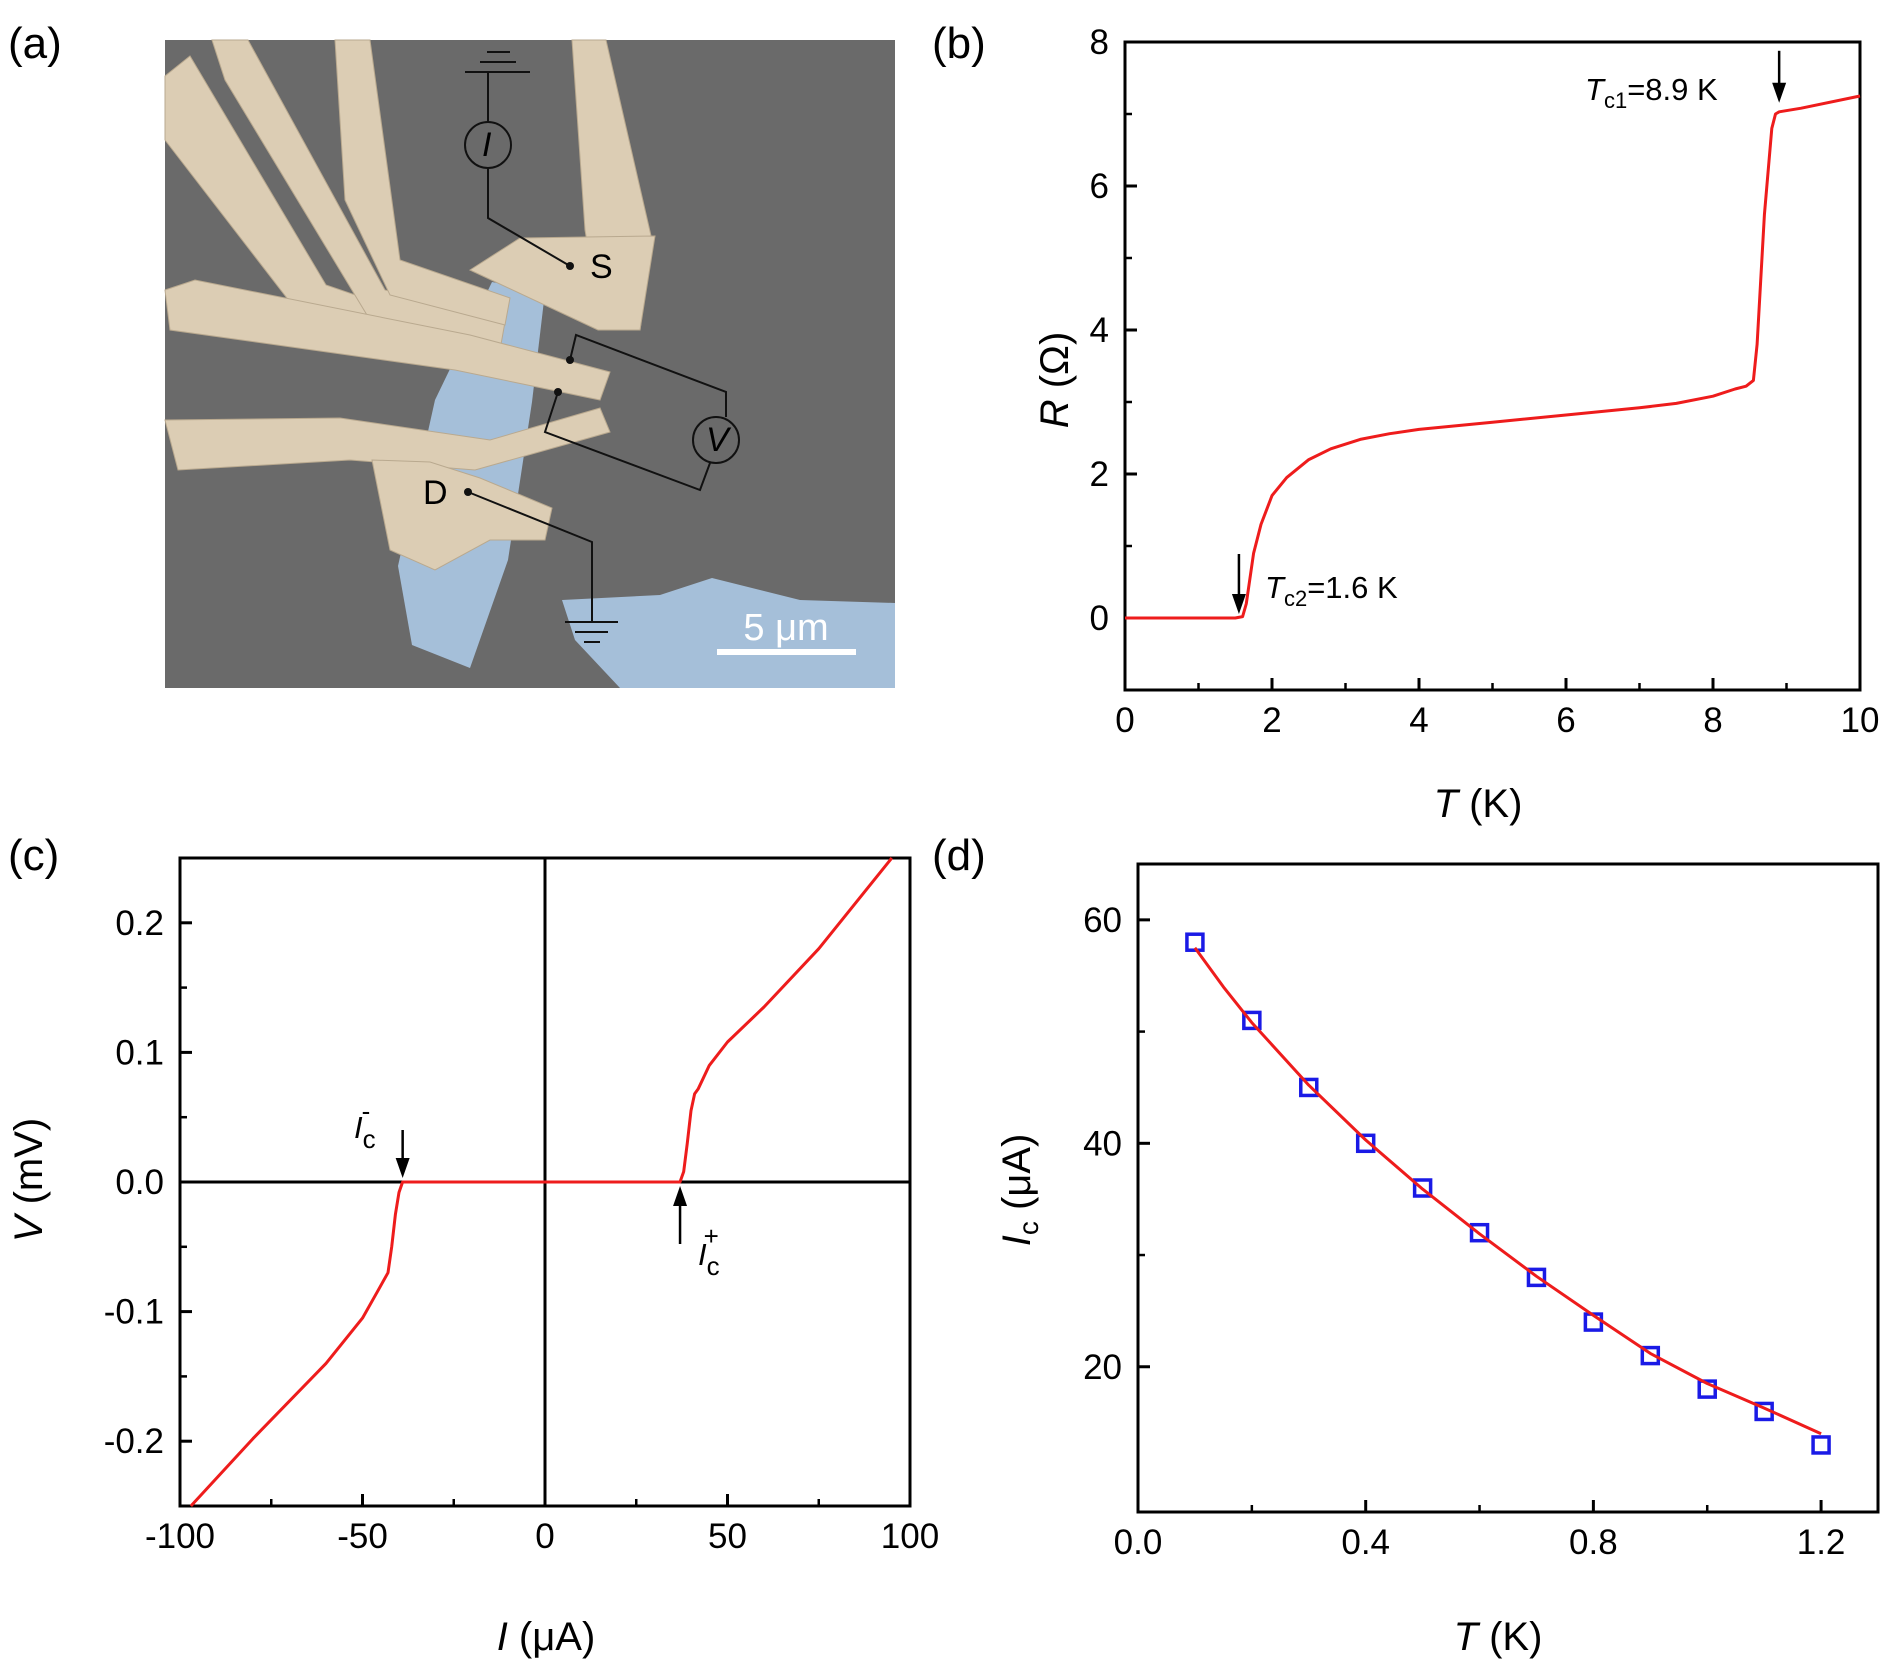 The image size is (1890, 1661). I want to click on d-y-tick-label: 20, so click(1102, 1367).